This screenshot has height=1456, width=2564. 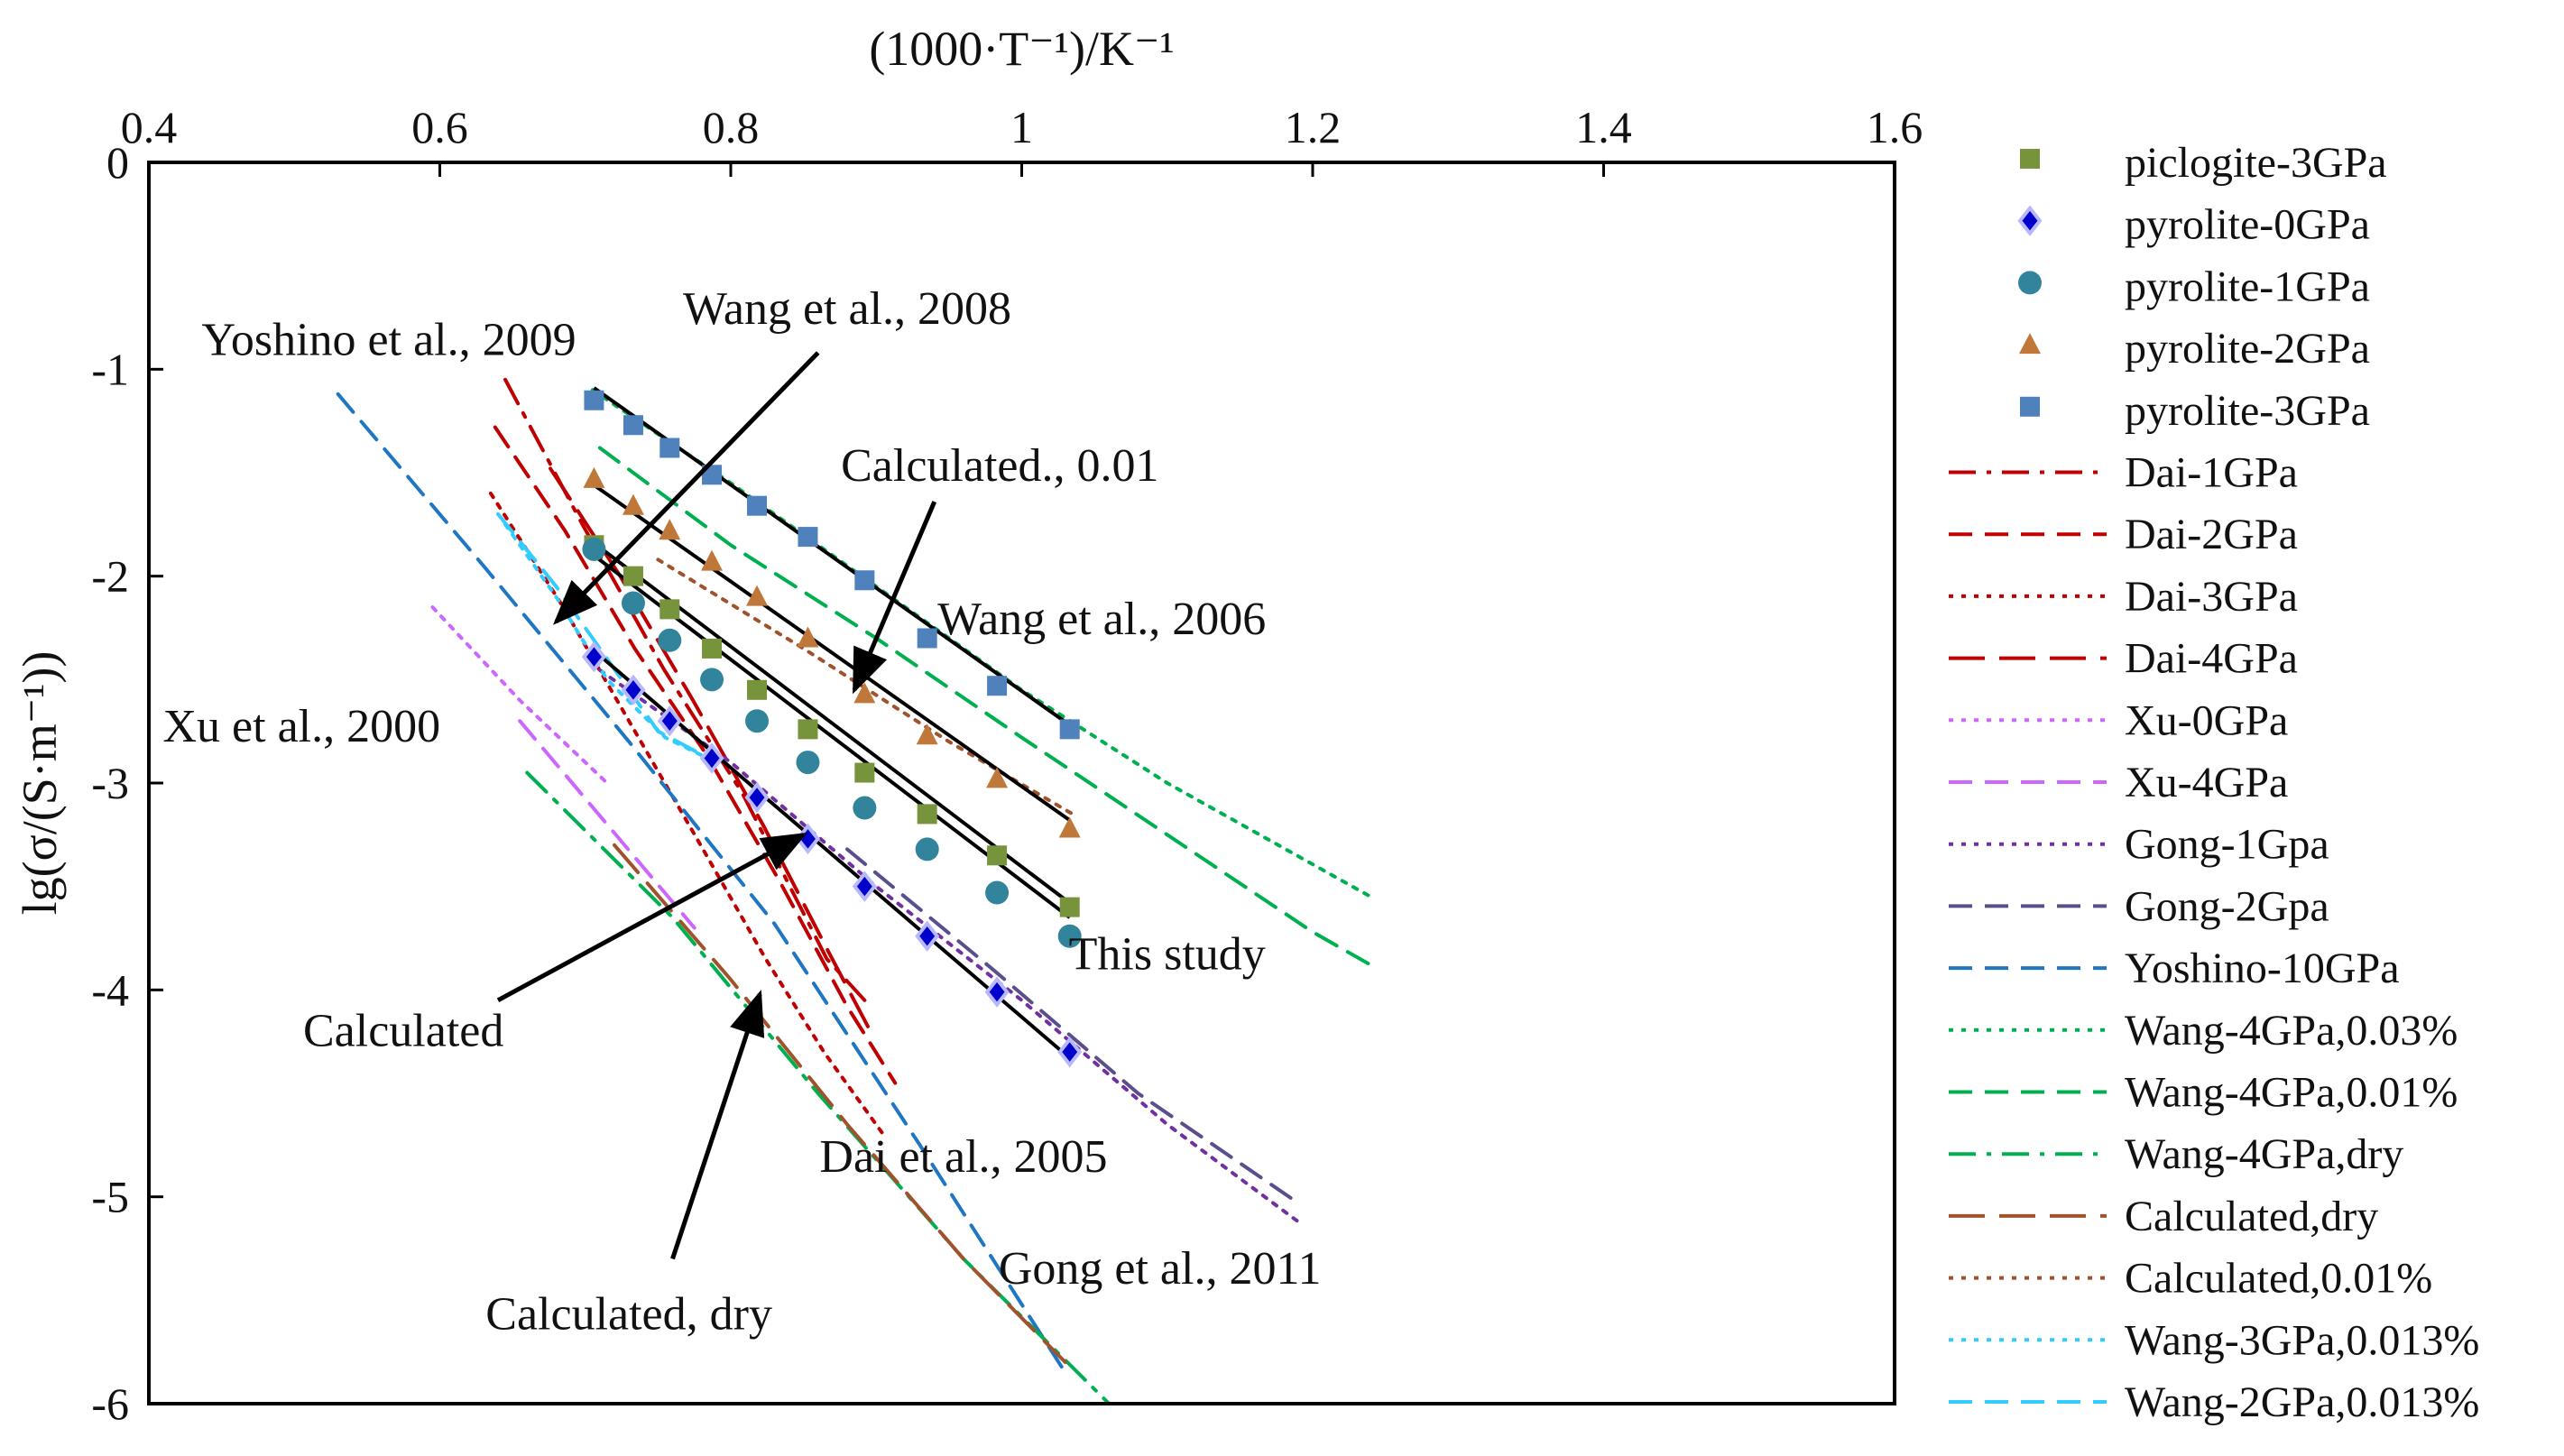 What do you see at coordinates (2206, 782) in the screenshot?
I see `legend-label-xu-4gpa: Xu-4GPa` at bounding box center [2206, 782].